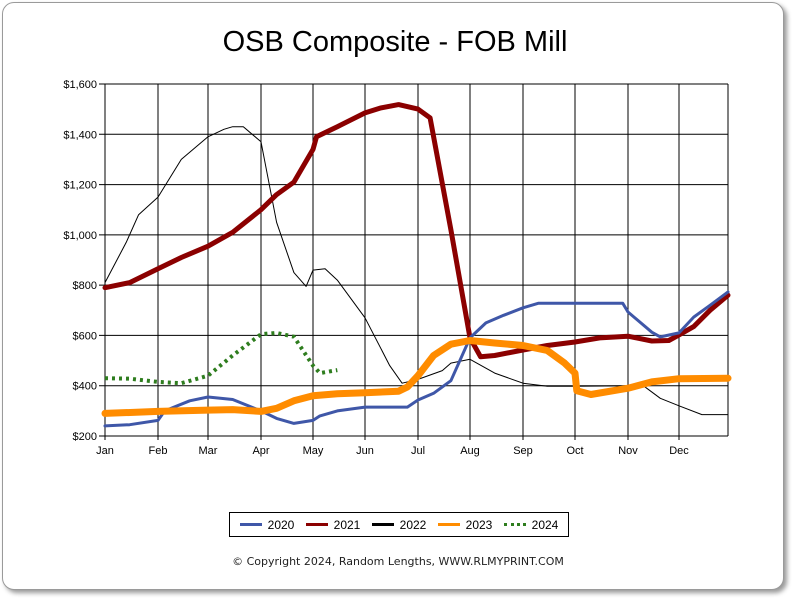 This screenshot has width=800, height=600. What do you see at coordinates (628, 451) in the screenshot?
I see `x-tick-label: Nov` at bounding box center [628, 451].